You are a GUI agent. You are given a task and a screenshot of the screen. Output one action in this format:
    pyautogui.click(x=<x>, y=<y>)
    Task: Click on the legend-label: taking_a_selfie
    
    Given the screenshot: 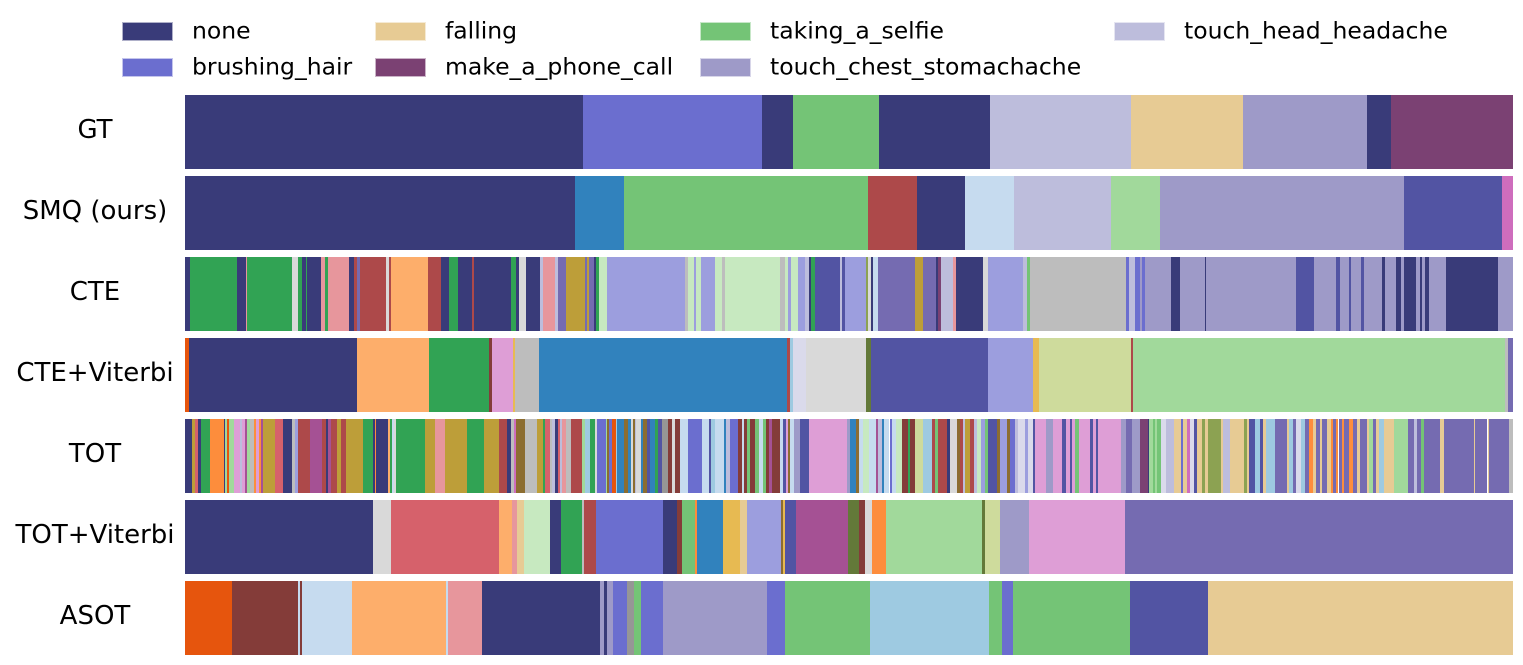 What is the action you would take?
    pyautogui.click(x=857, y=30)
    